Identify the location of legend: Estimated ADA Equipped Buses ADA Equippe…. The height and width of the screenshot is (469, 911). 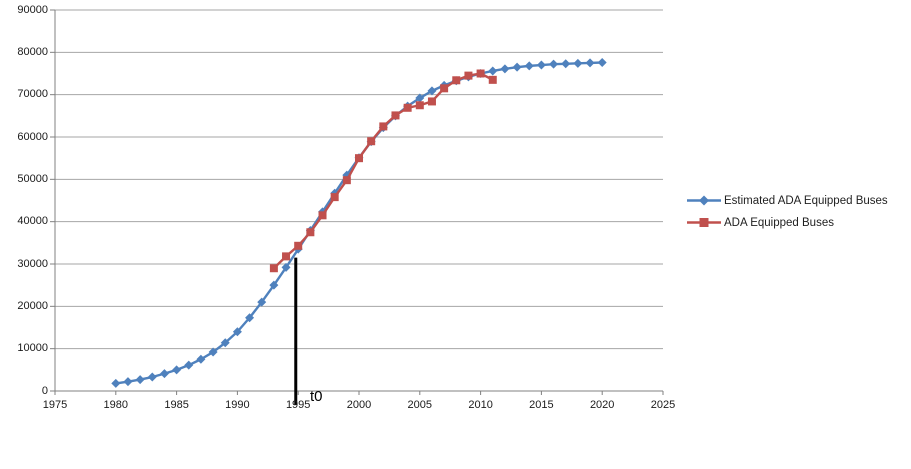
(787, 211).